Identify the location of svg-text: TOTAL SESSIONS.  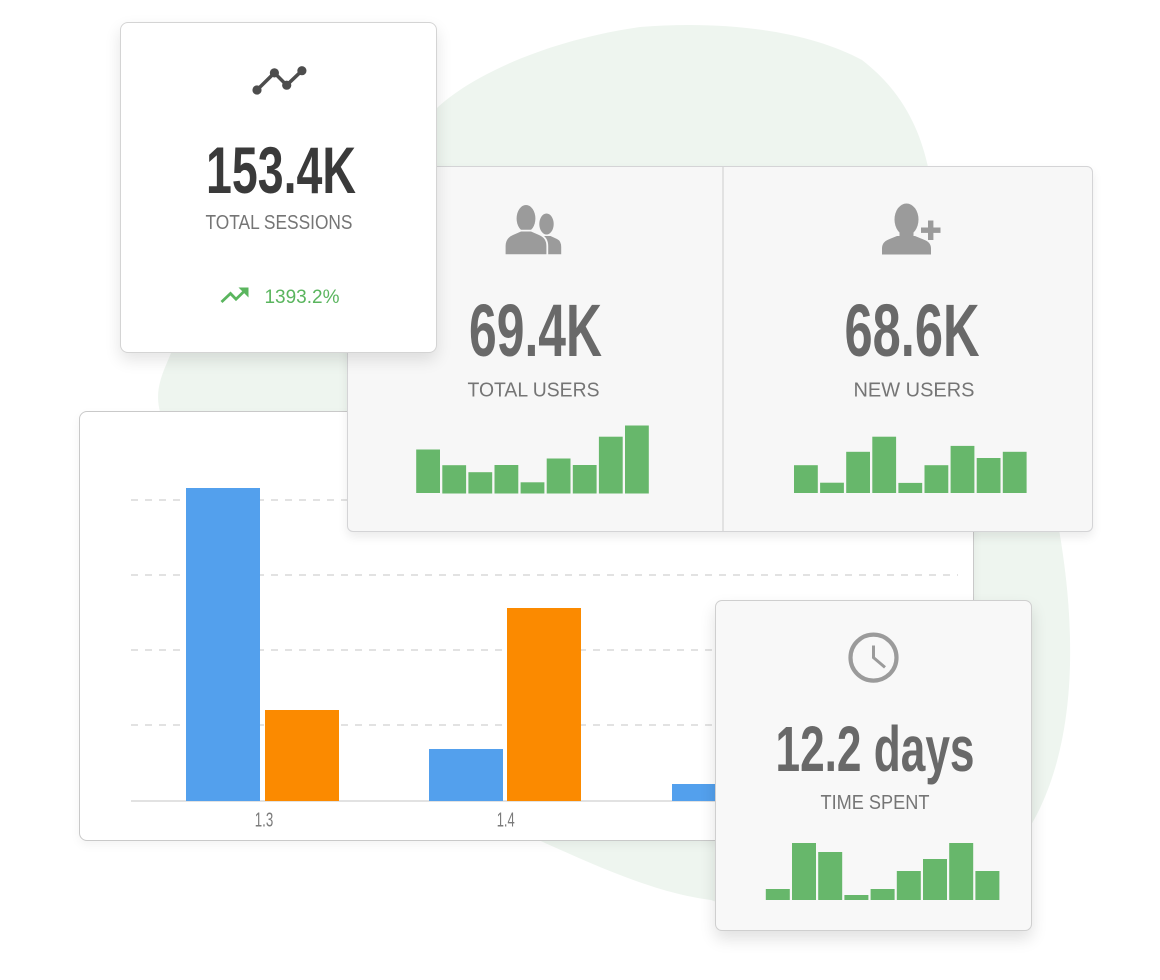
(279, 223).